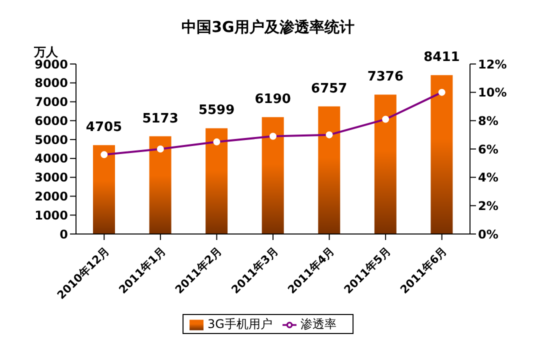 This screenshot has height=346, width=536. I want to click on y-tick-label: 6000, so click(51, 121).